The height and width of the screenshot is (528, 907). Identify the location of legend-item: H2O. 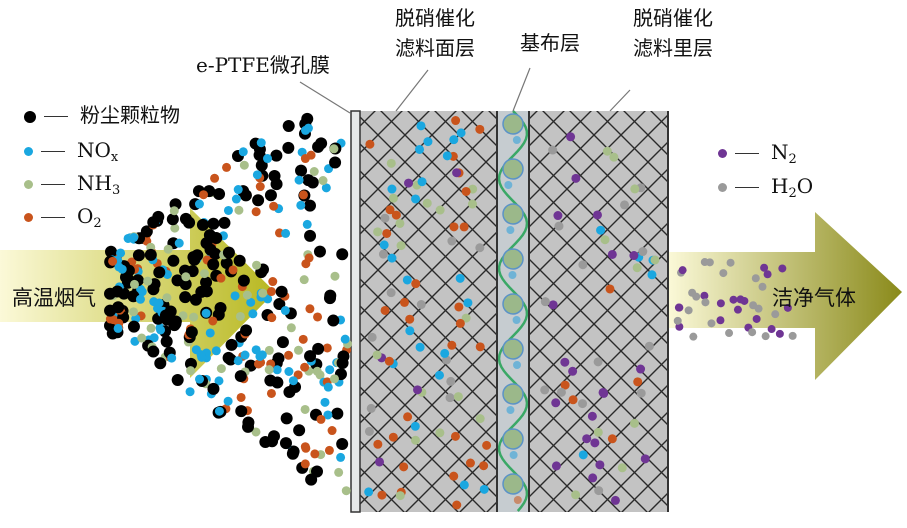
(765, 188).